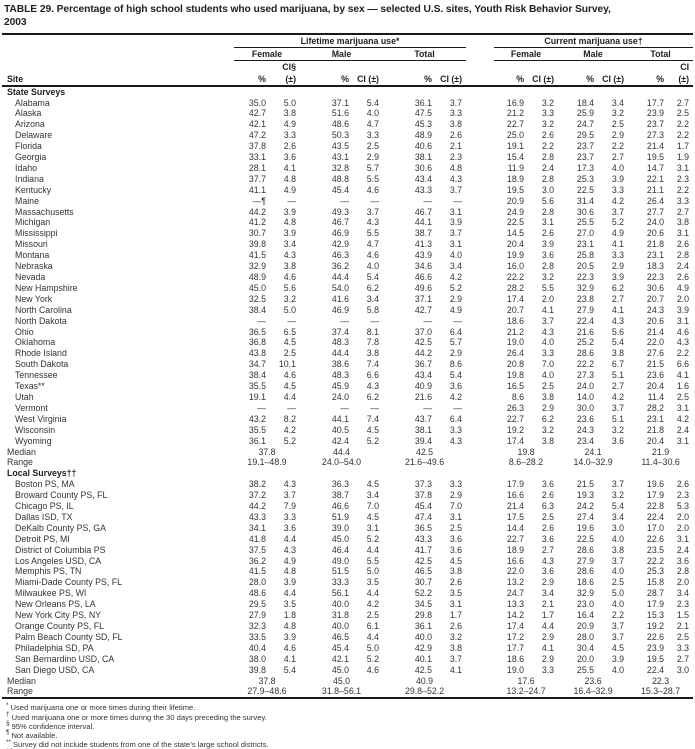 This screenshot has height=749, width=695. Describe the element at coordinates (340, 178) in the screenshot. I see `value-cell: 48.8` at that location.